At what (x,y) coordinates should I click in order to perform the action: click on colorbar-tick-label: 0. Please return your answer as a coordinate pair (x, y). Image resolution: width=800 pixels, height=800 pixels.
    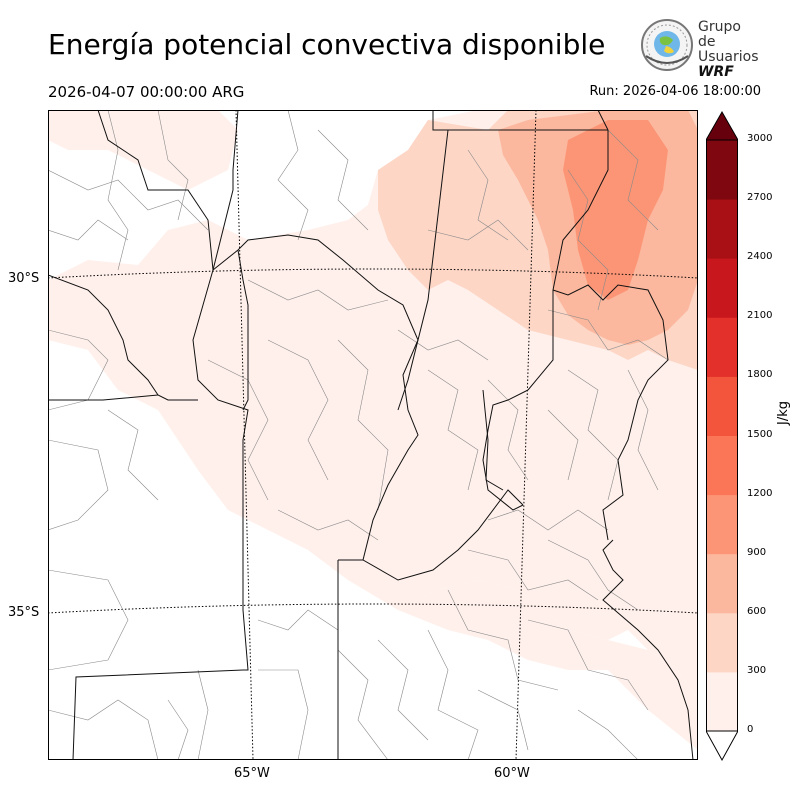
    Looking at the image, I should click on (750, 729).